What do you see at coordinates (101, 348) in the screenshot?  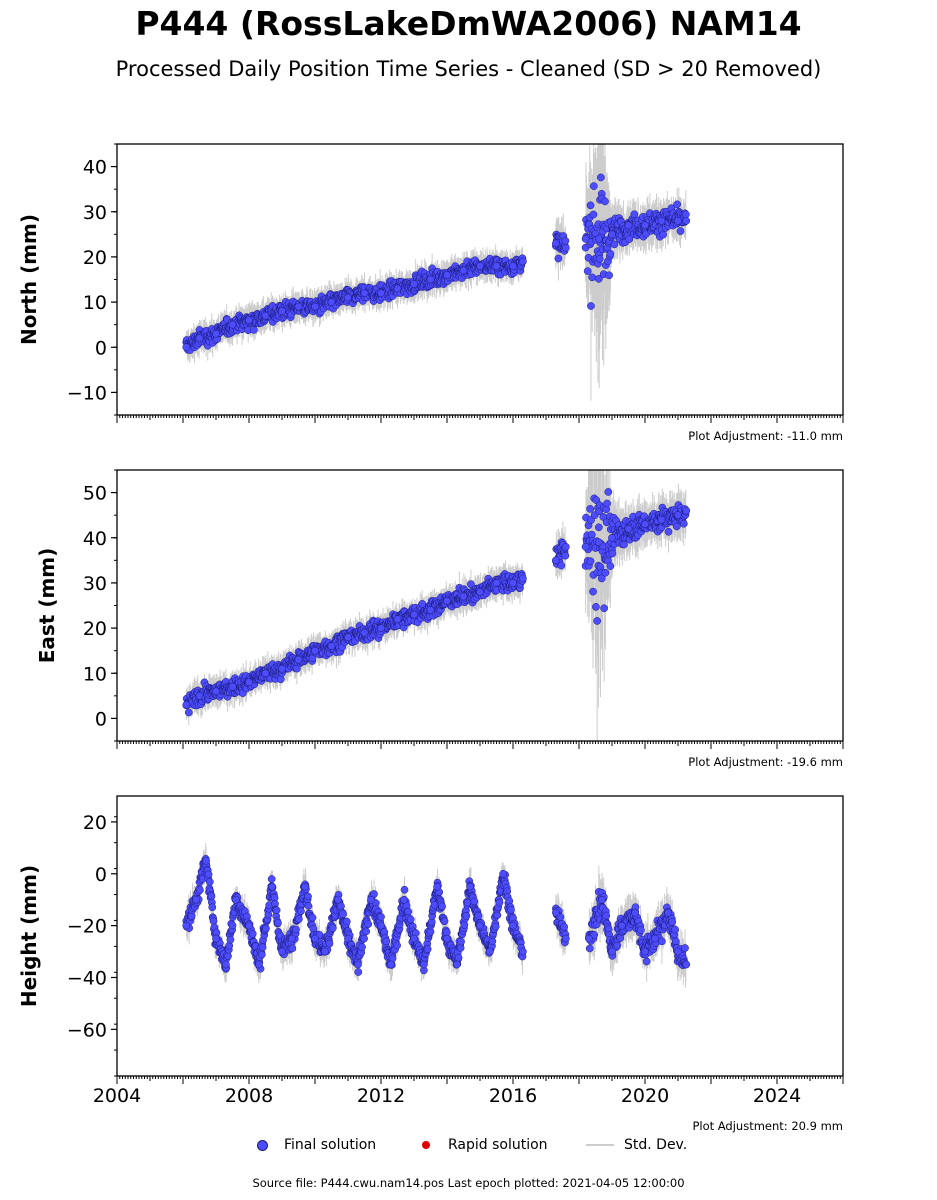 I see `y-tick-label: 0` at bounding box center [101, 348].